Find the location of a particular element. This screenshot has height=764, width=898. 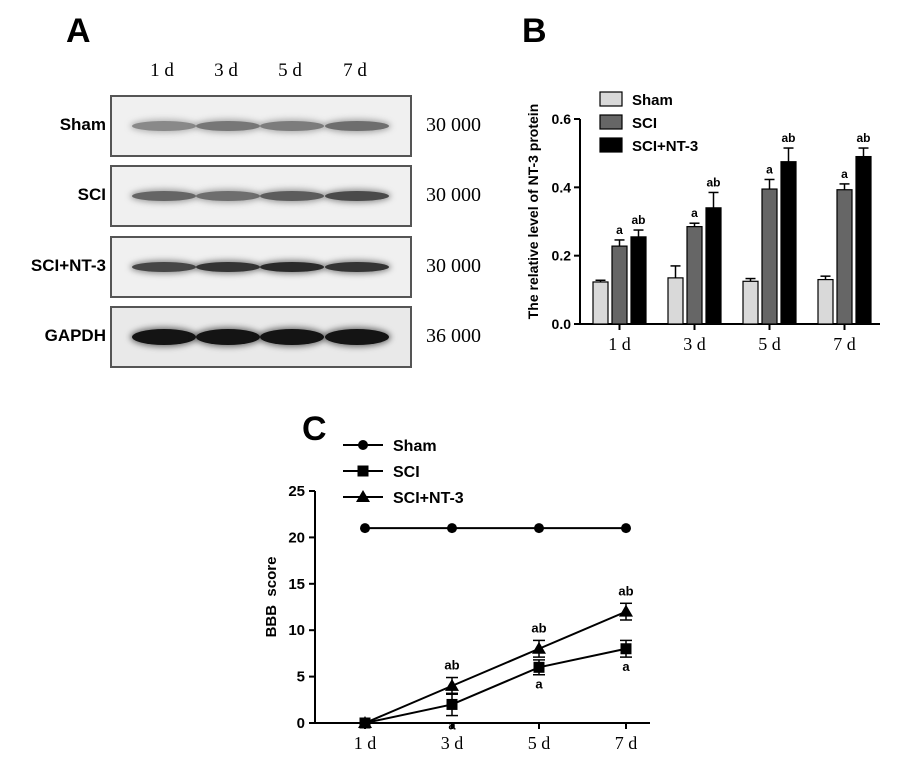

blot-row-label: SCI+NT-3 is located at coordinates (68, 265).